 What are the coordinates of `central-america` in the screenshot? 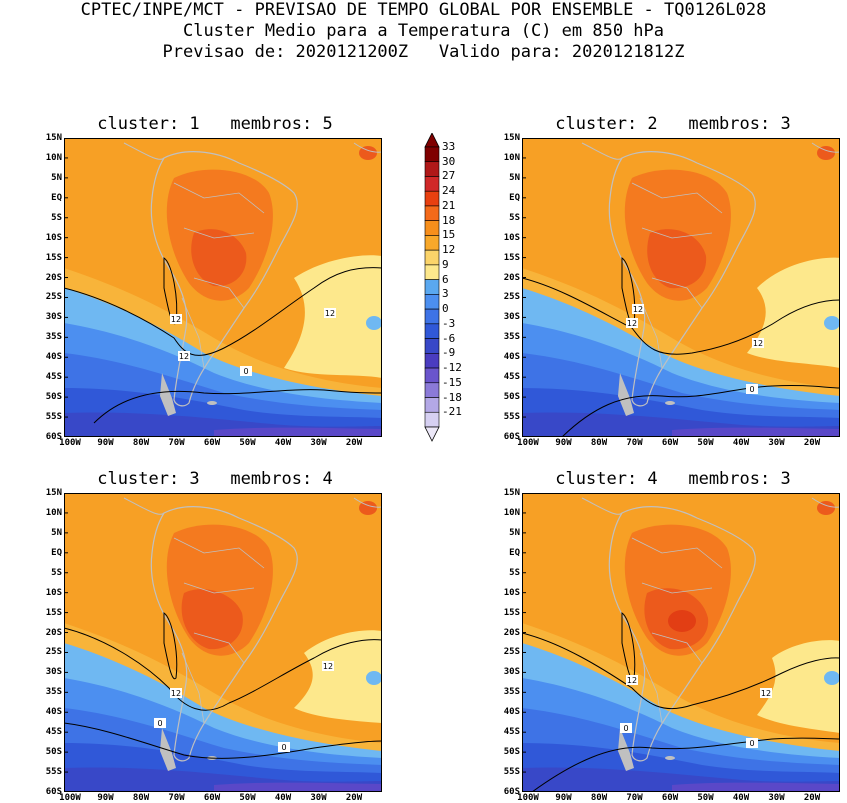 It's located at (144, 151).